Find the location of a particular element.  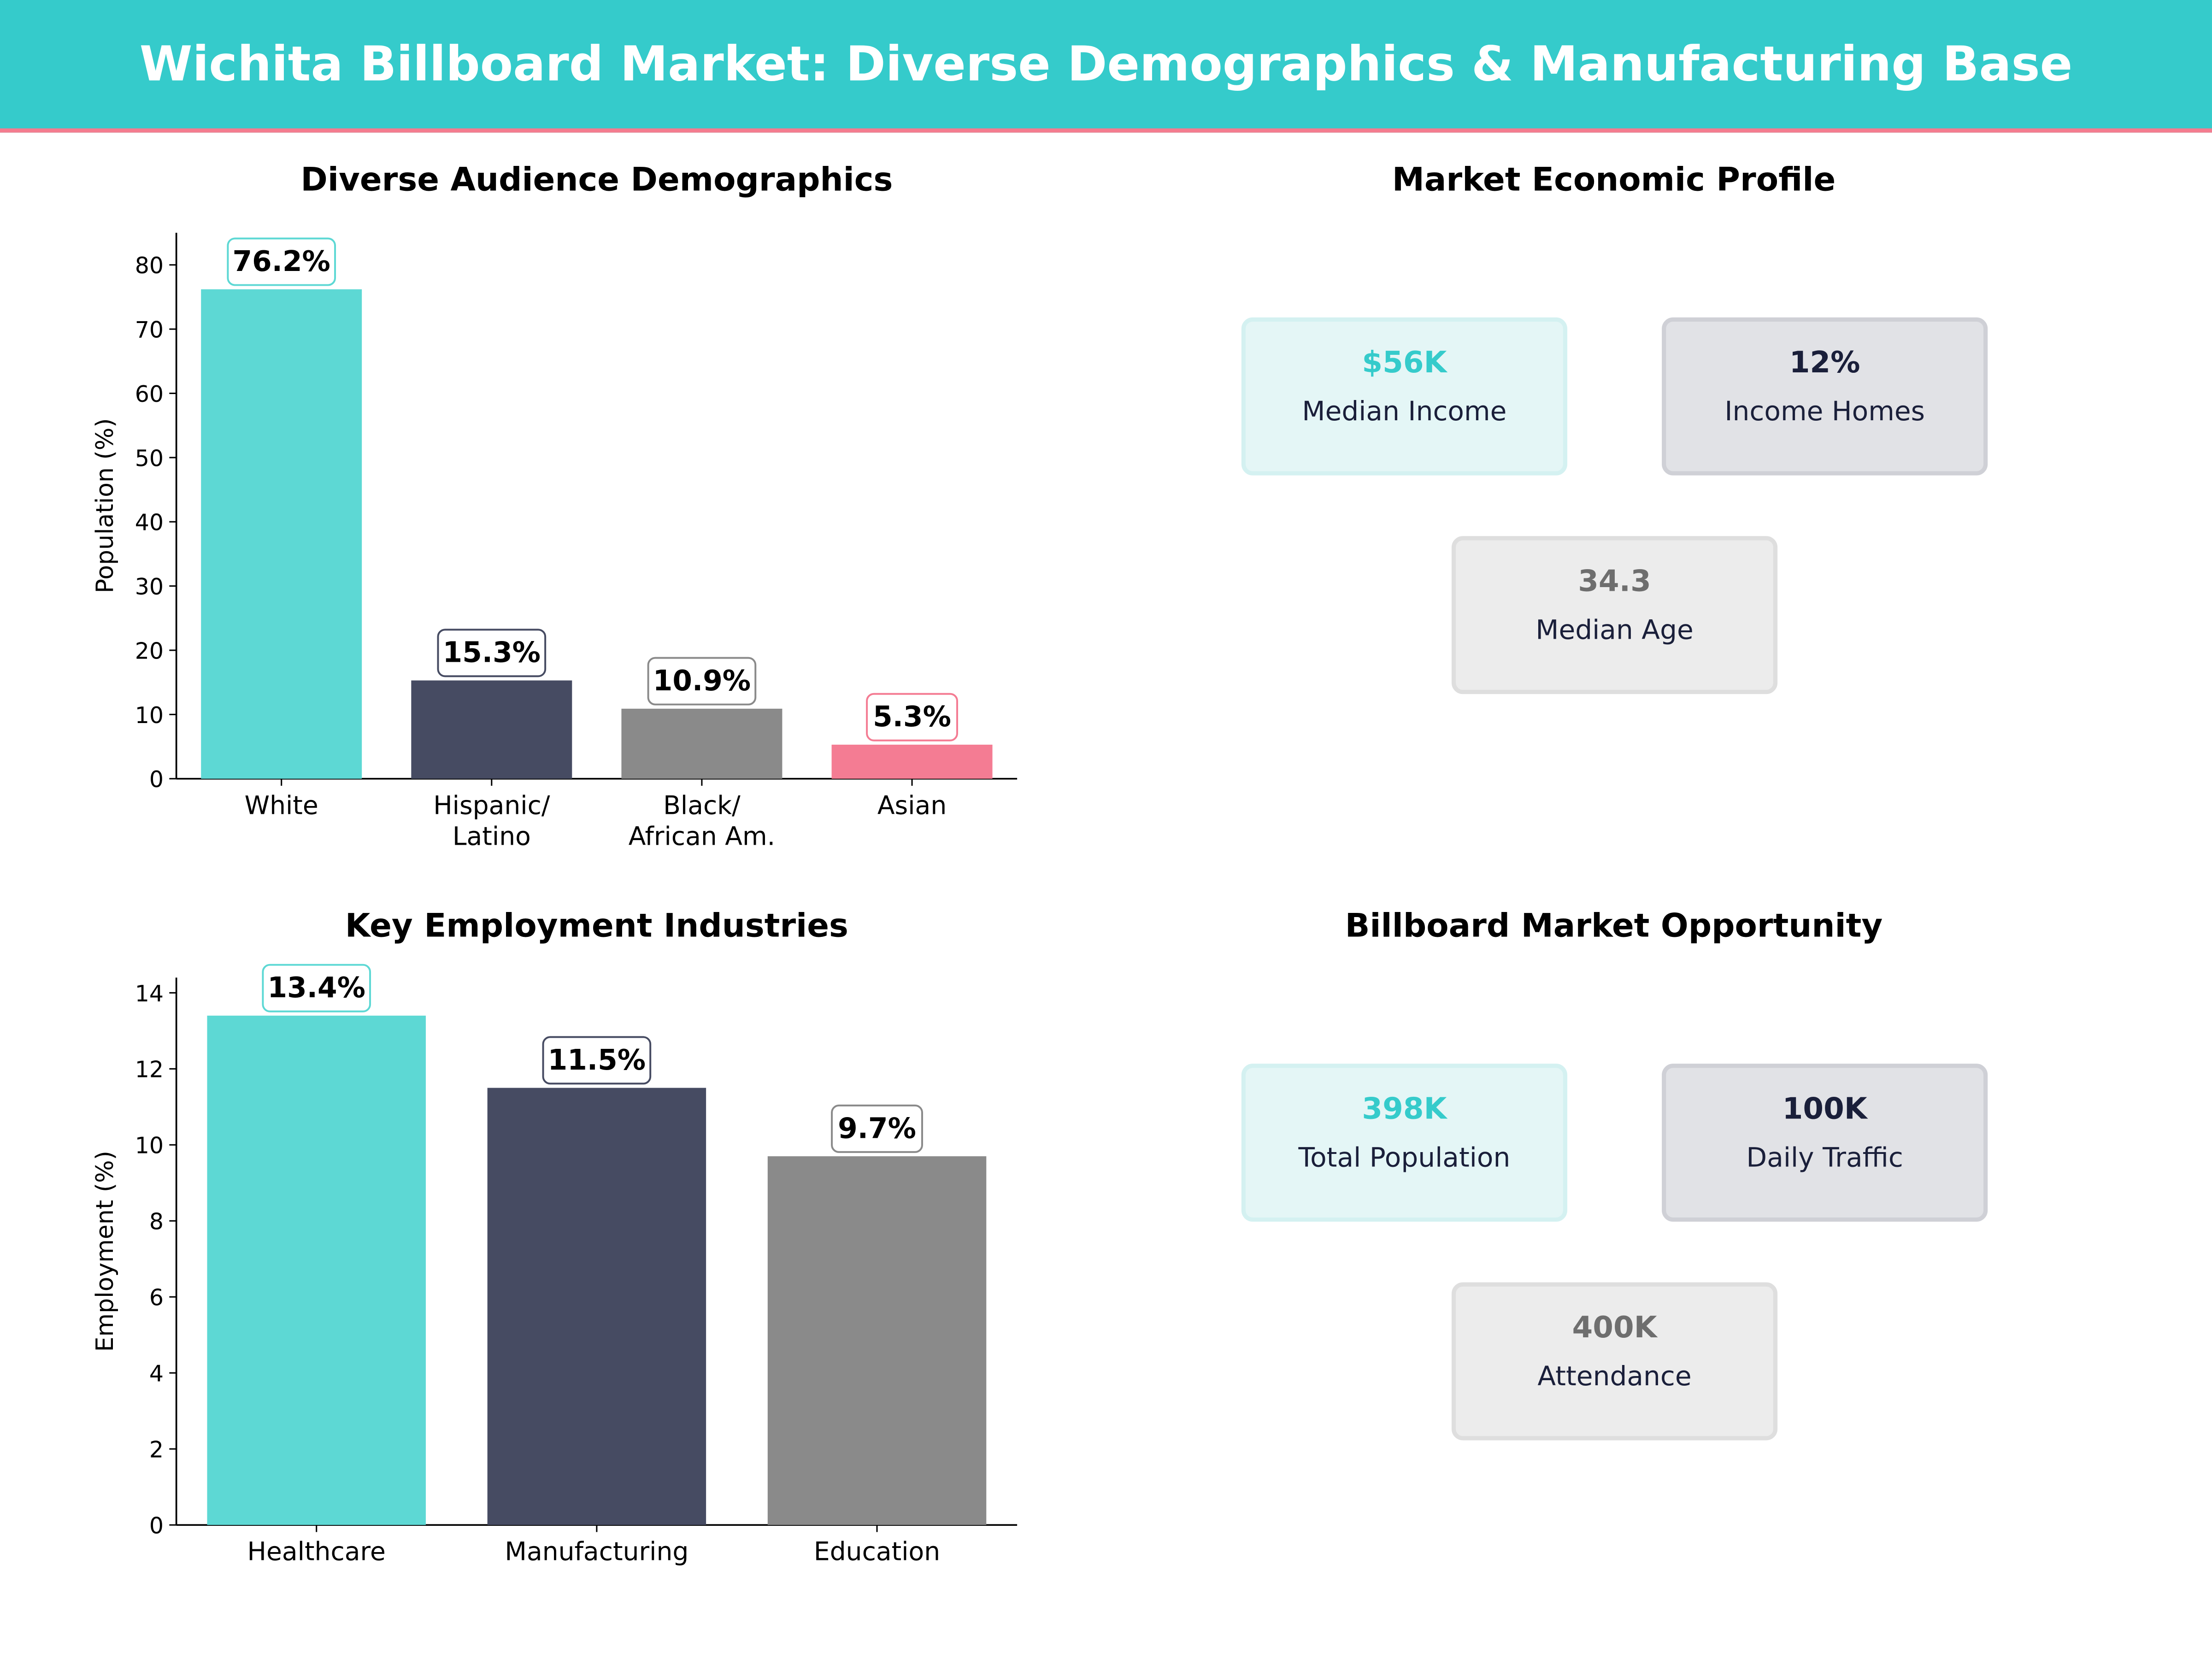

x-tick-label: Asian is located at coordinates (912, 805).